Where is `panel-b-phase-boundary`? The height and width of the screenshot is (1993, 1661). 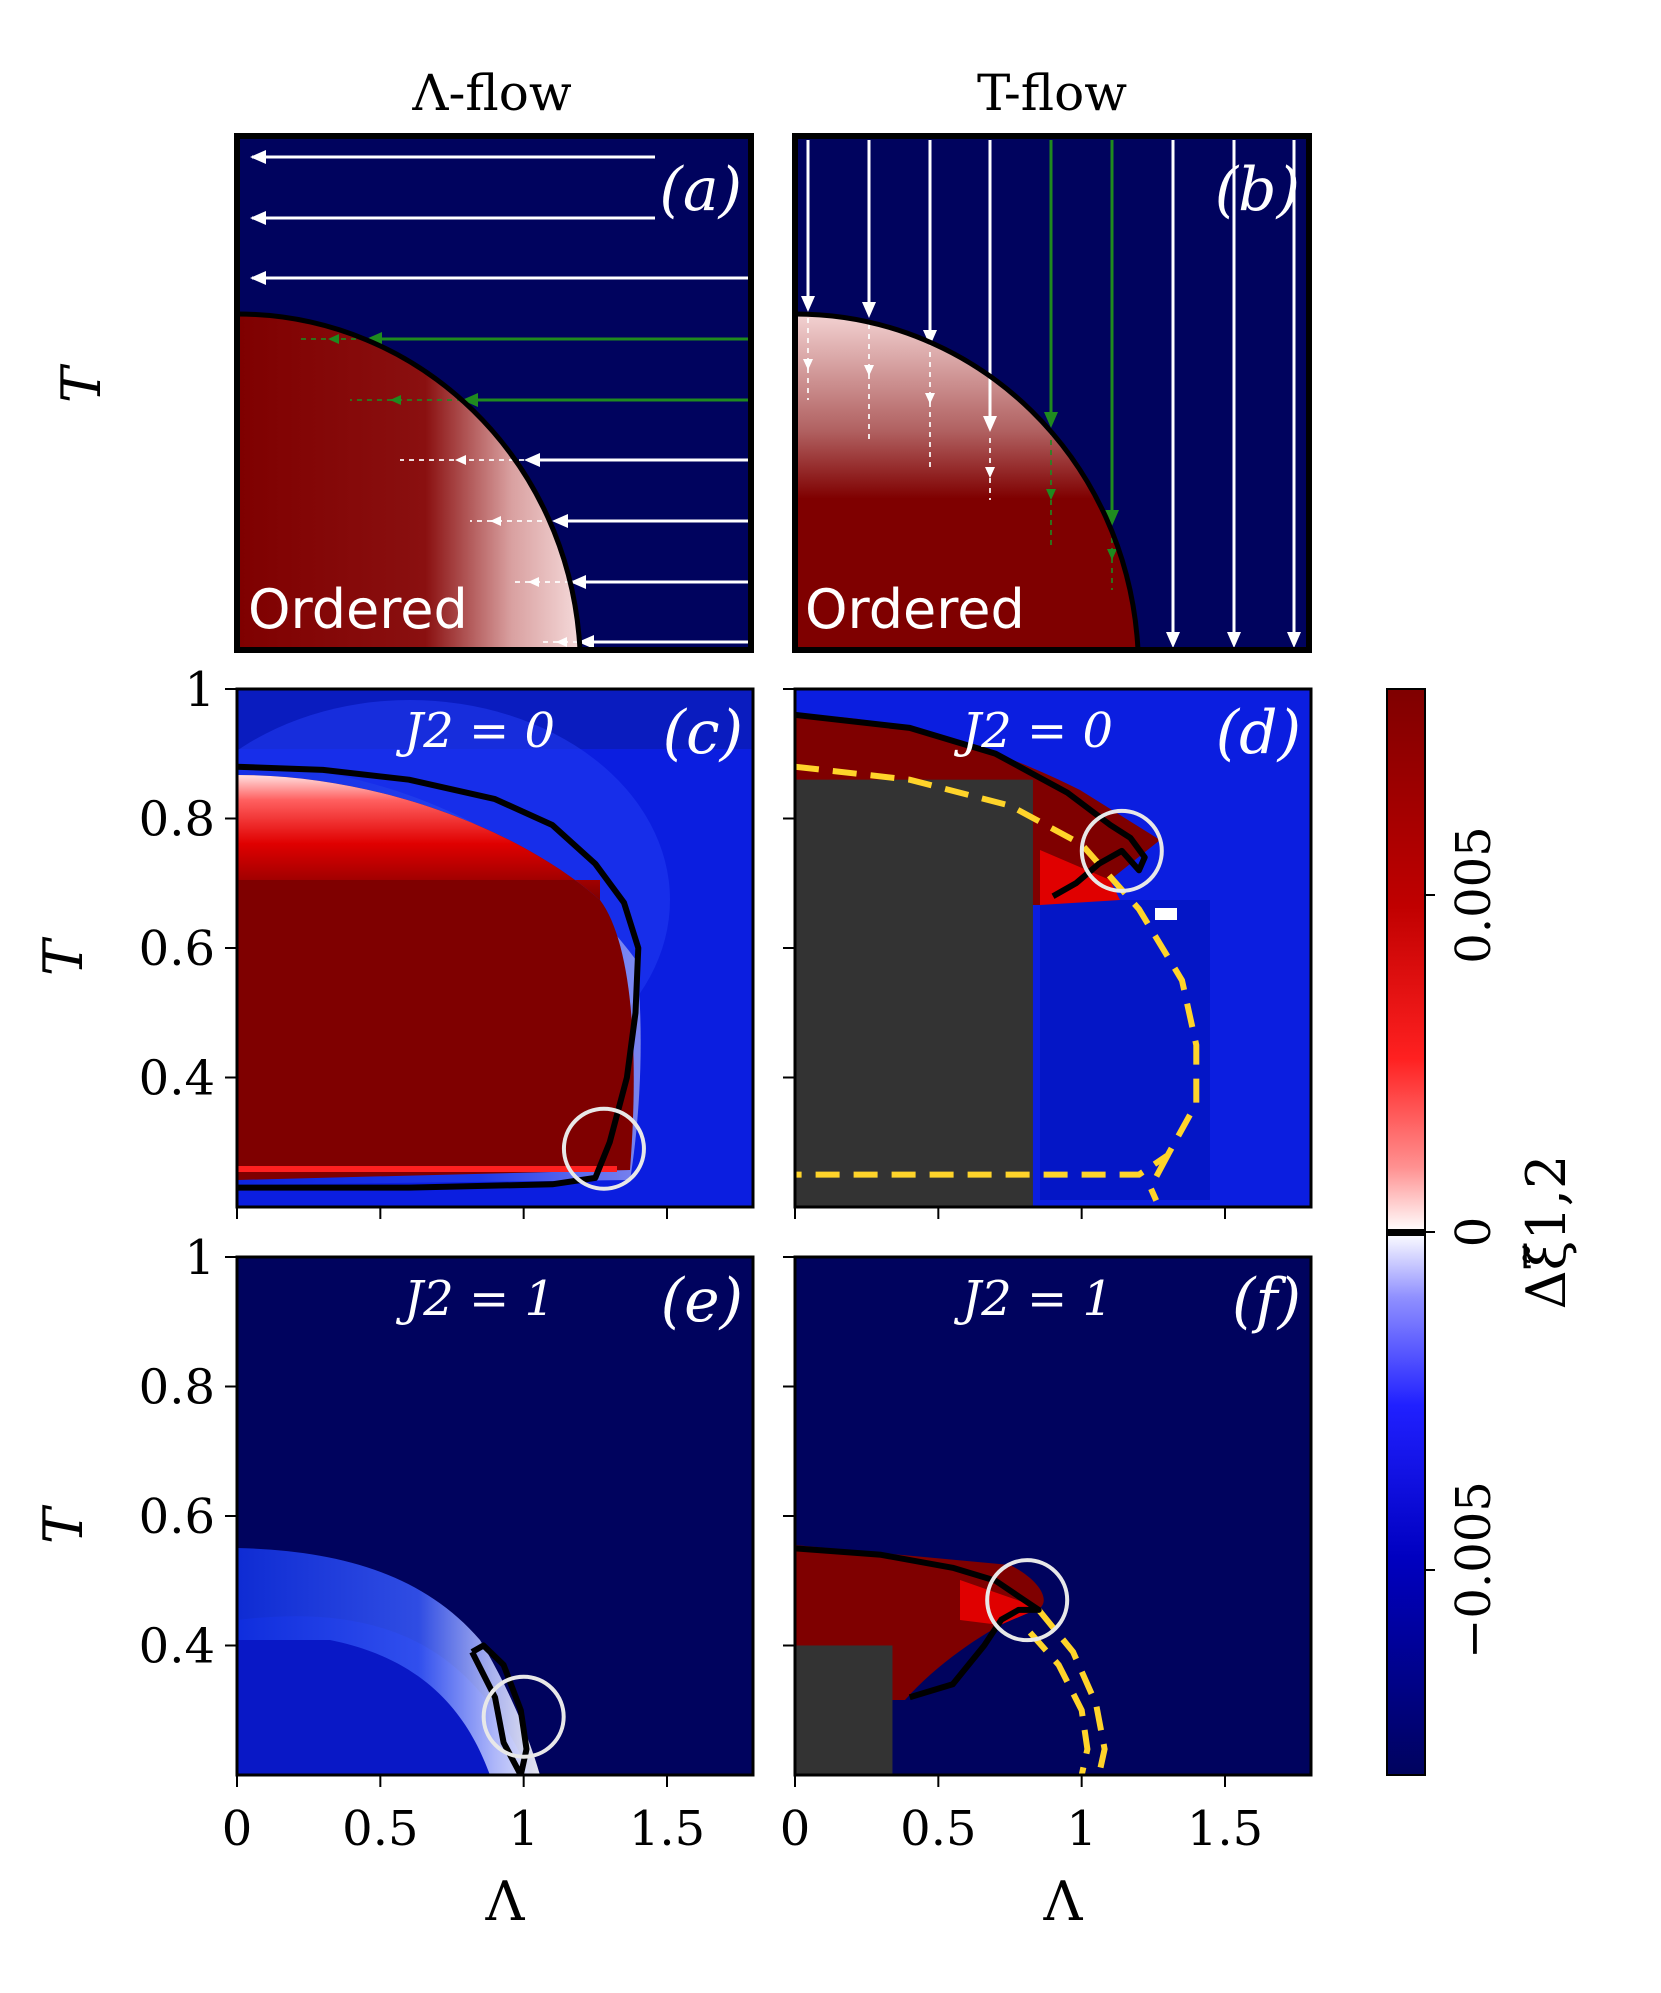 panel-b-phase-boundary is located at coordinates (968, 480).